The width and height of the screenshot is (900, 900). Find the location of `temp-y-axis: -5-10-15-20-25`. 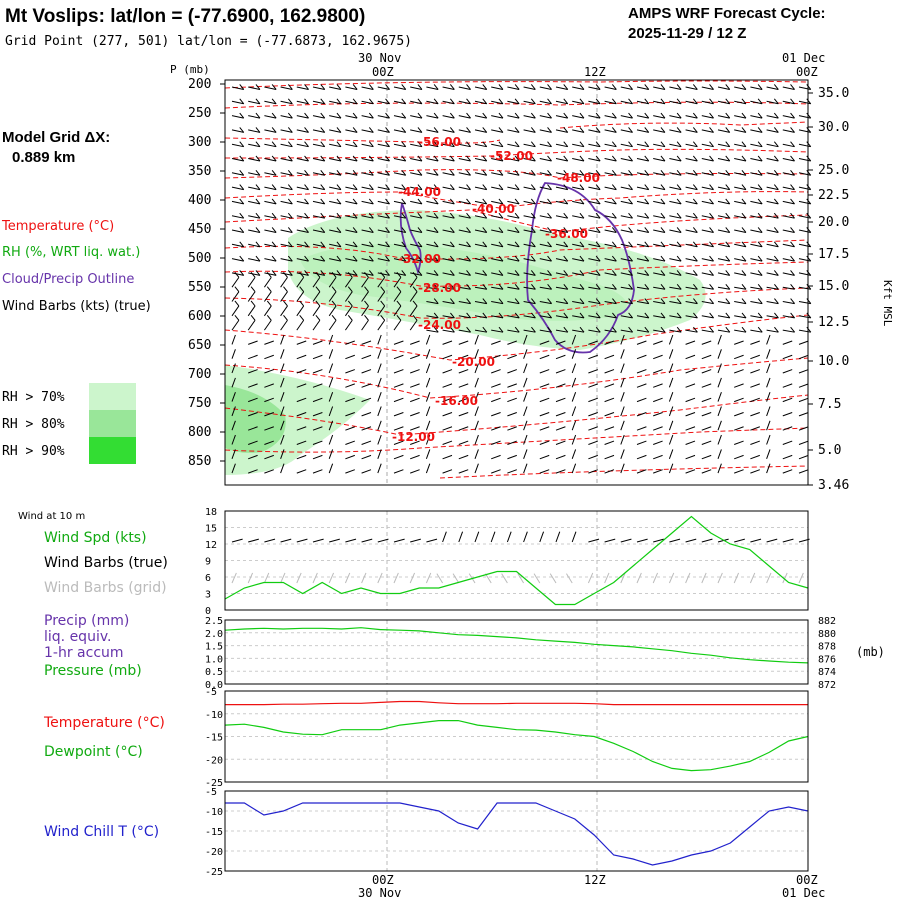

temp-y-axis: -5-10-15-20-25 is located at coordinates (214, 738).